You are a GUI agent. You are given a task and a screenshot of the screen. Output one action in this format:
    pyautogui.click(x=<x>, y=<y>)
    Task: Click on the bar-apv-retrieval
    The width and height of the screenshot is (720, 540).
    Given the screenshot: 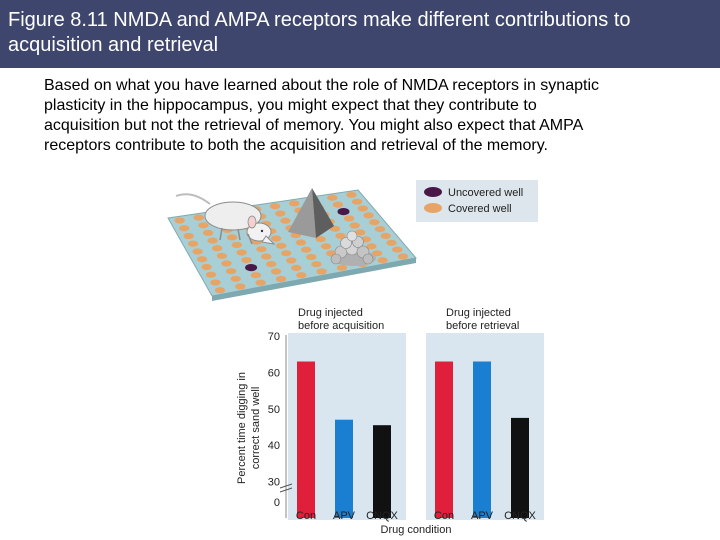 What is the action you would take?
    pyautogui.click(x=482, y=439)
    